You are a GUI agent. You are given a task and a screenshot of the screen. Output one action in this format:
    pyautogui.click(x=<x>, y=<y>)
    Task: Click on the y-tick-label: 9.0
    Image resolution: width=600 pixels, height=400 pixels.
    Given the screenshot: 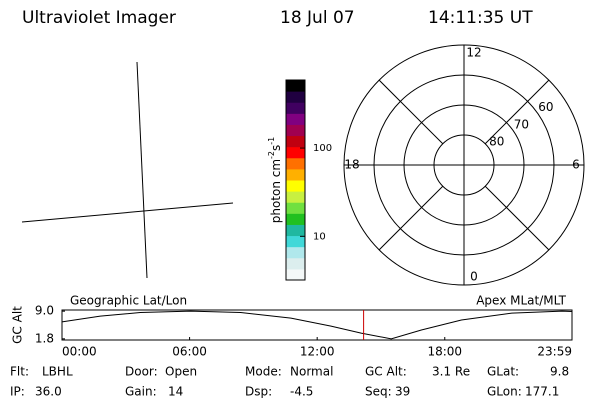 What is the action you would take?
    pyautogui.click(x=44, y=311)
    